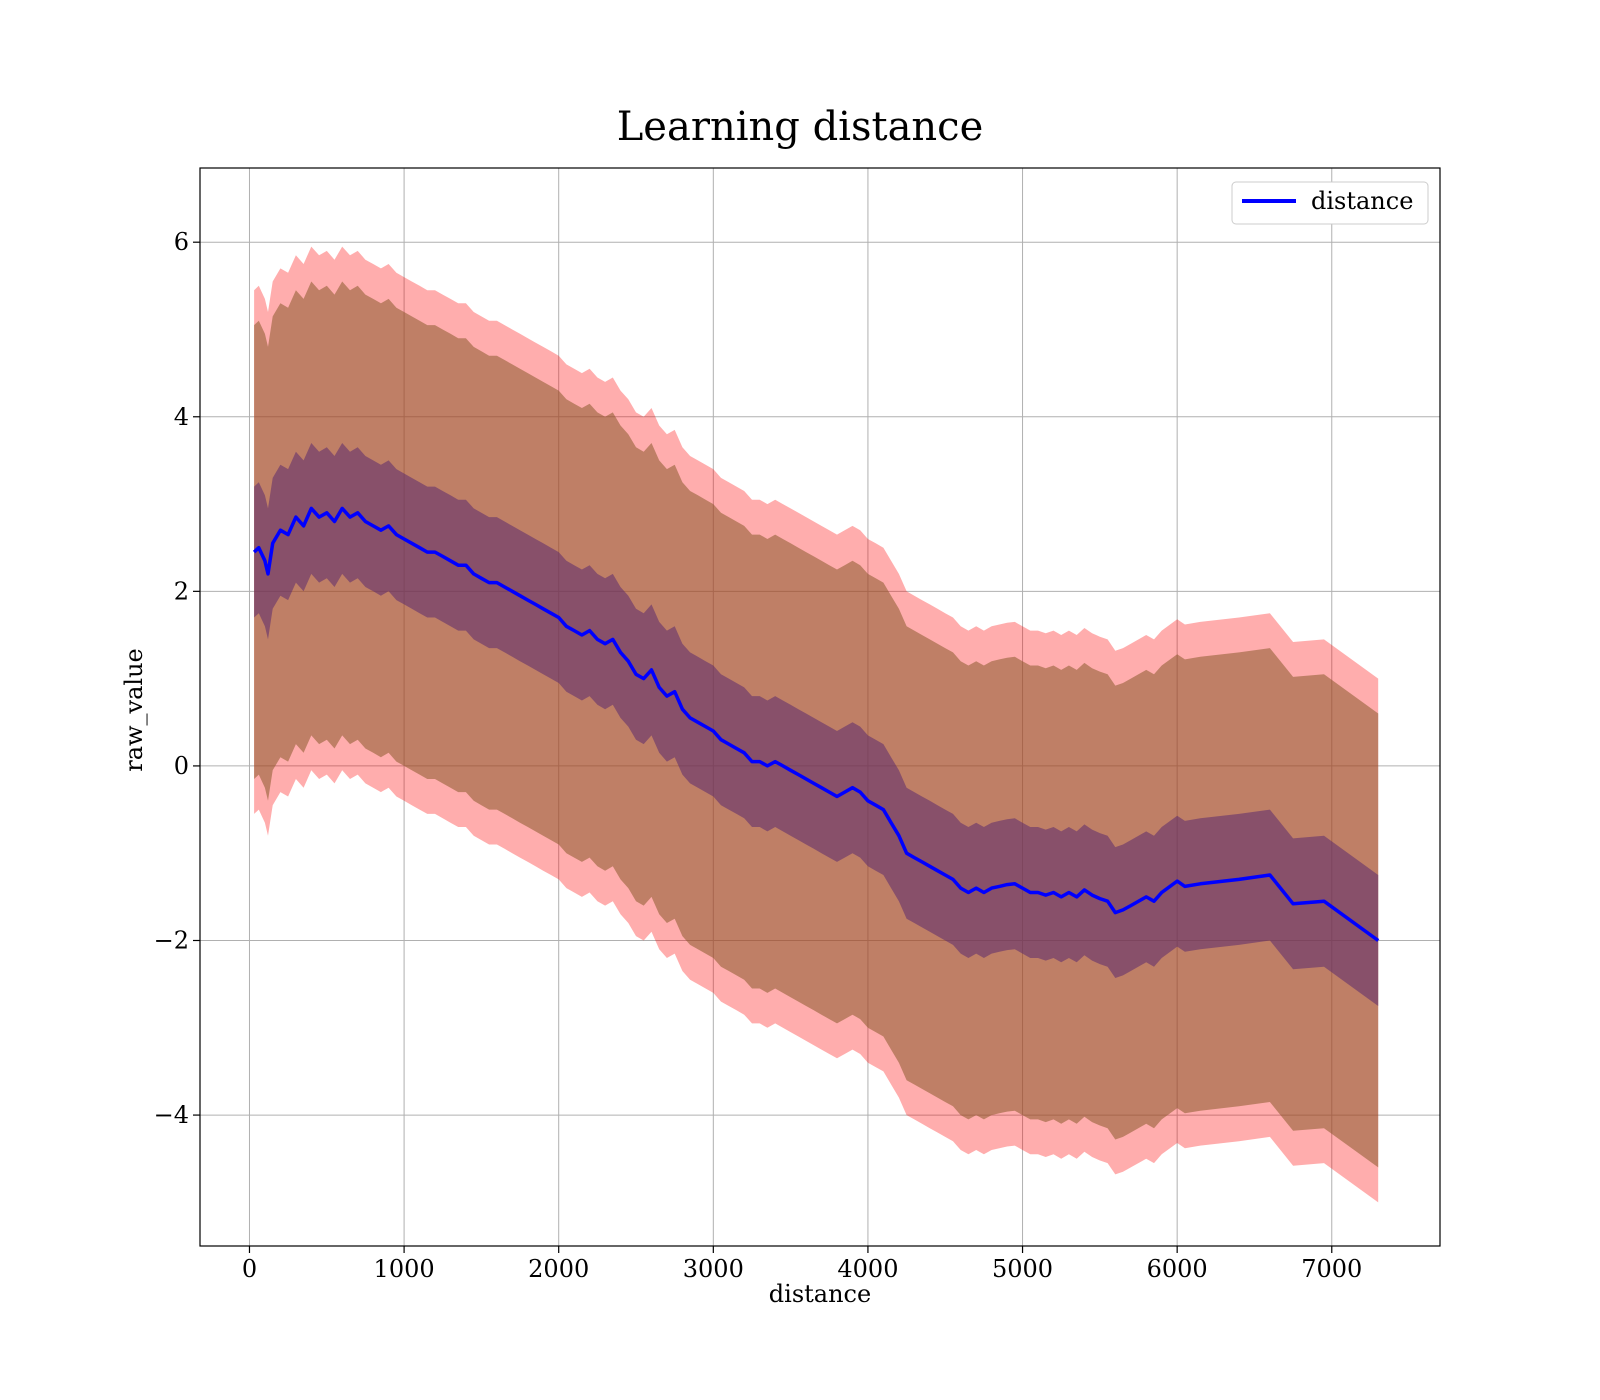 This screenshot has width=1600, height=1400. What do you see at coordinates (802, 1264) in the screenshot?
I see `x-axis-ticks: 0 1000 2000 3000 4000 5000 6000 7000` at bounding box center [802, 1264].